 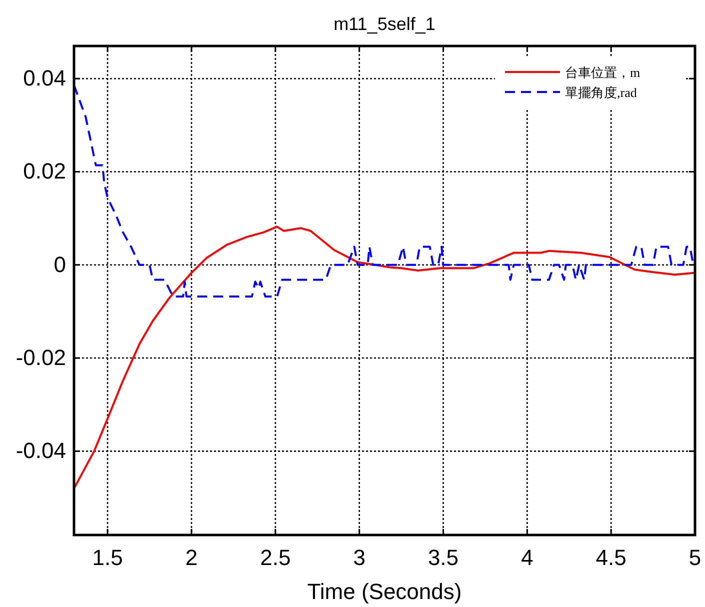 I want to click on x-tick-label: 4, so click(x=527, y=557).